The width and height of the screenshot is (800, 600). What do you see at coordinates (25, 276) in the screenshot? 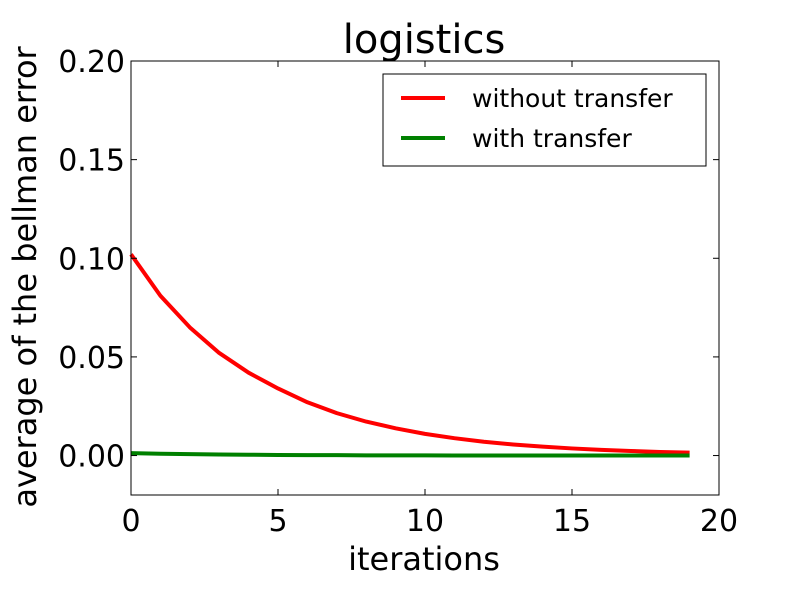
I see `y-axis-title: average of the bellman error` at bounding box center [25, 276].